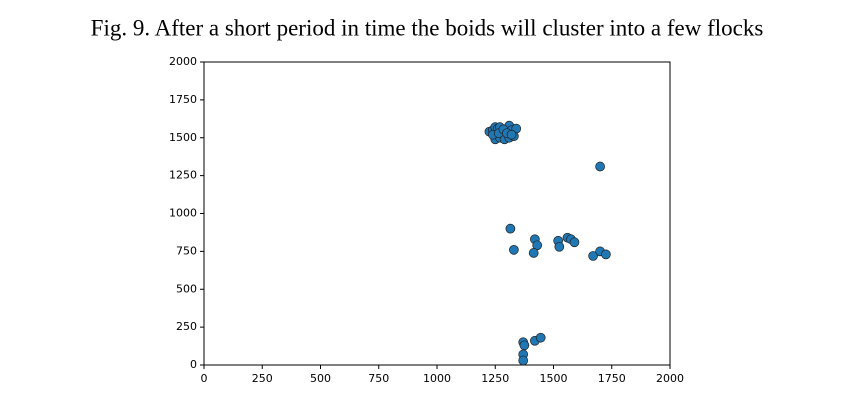  What do you see at coordinates (183, 137) in the screenshot?
I see `y-tick-label: 1500` at bounding box center [183, 137].